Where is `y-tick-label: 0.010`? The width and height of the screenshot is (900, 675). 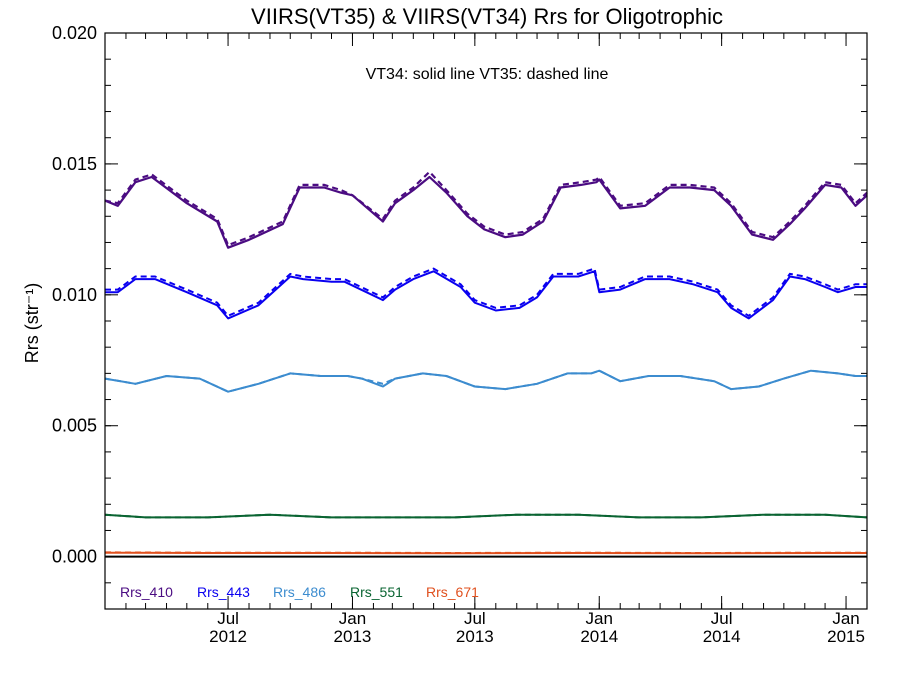
y-tick-label: 0.010 is located at coordinates (74, 295).